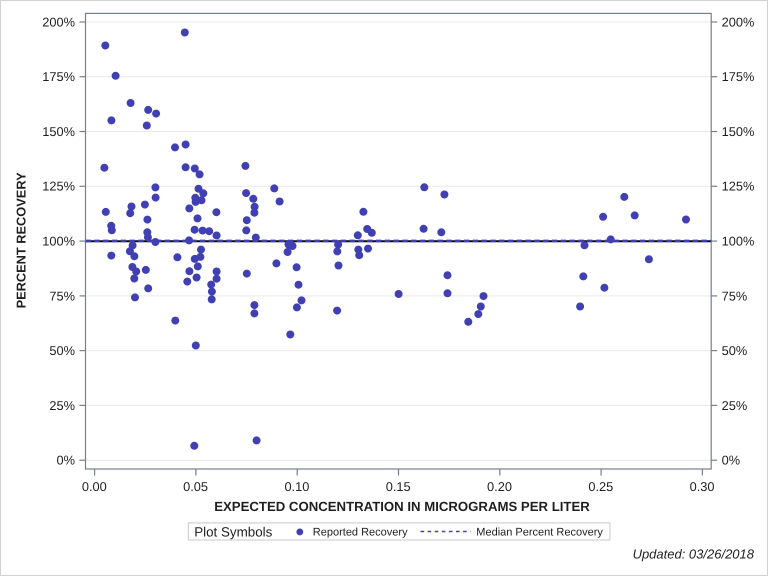 This screenshot has width=768, height=576. I want to click on svg-text: 0.25, so click(600, 486).